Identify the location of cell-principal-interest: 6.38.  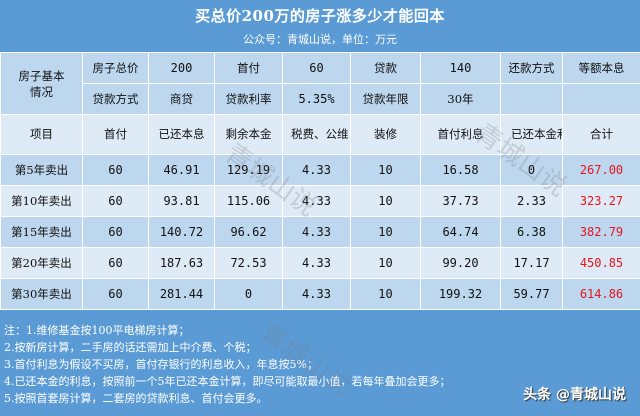
(531, 232).